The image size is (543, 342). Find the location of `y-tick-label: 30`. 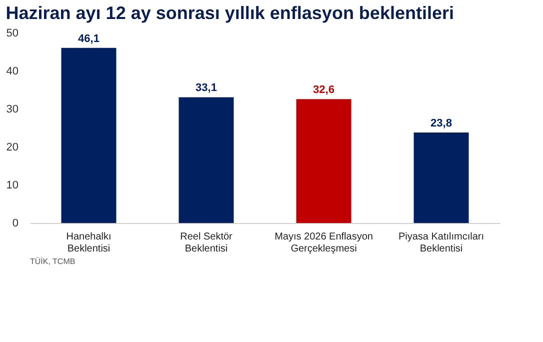

y-tick-label: 30 is located at coordinates (12, 110).